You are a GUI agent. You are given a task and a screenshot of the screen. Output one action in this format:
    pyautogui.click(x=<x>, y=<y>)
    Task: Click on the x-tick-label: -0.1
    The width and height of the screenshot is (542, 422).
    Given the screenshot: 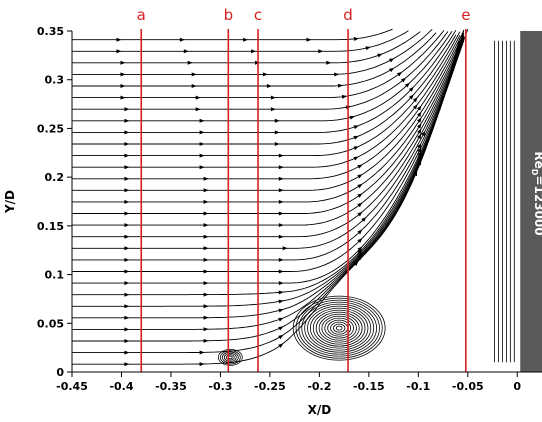 What is the action you would take?
    pyautogui.click(x=418, y=386)
    